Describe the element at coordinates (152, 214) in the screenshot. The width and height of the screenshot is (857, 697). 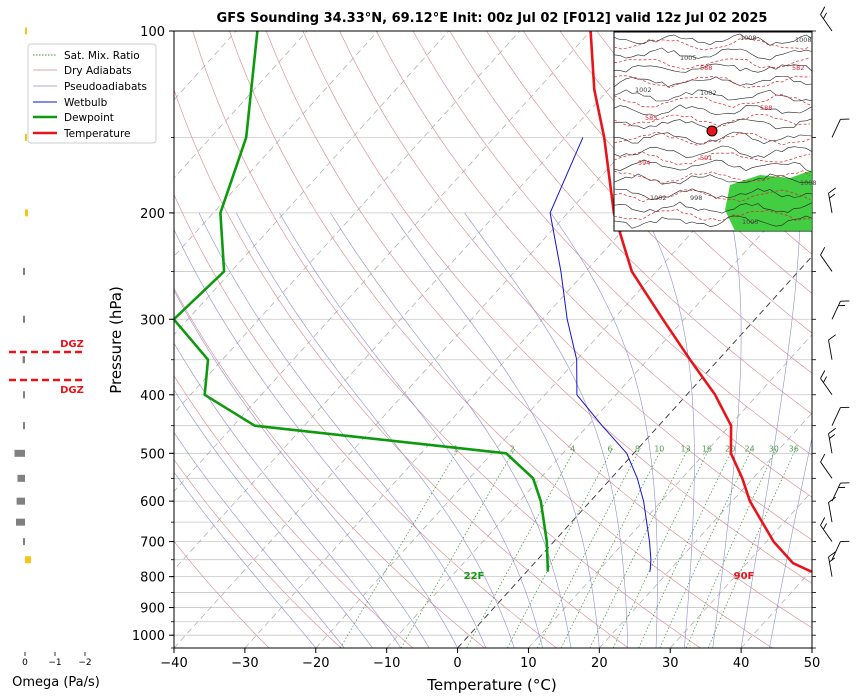
I see `y-tick-label: 200` at that location.